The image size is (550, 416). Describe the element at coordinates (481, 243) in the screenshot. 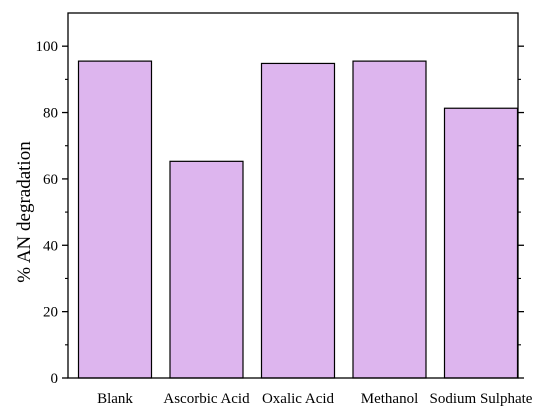

I see `bar-sodium-sulphate` at that location.